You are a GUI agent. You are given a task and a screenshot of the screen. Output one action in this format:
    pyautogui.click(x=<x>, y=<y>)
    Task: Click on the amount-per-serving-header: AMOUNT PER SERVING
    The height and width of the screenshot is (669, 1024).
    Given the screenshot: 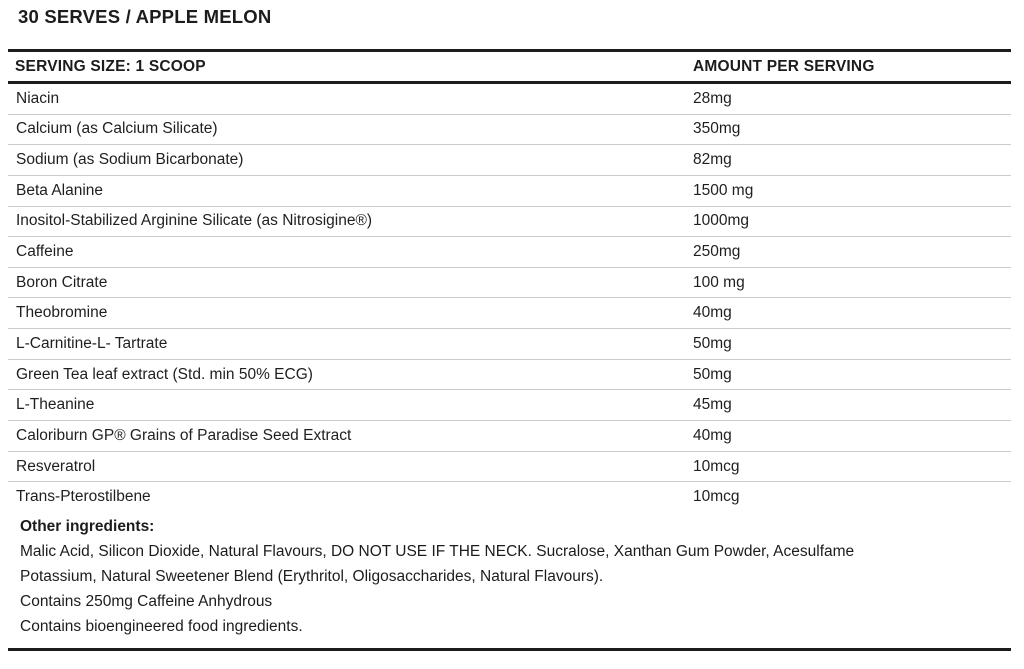 What is the action you would take?
    pyautogui.click(x=784, y=66)
    